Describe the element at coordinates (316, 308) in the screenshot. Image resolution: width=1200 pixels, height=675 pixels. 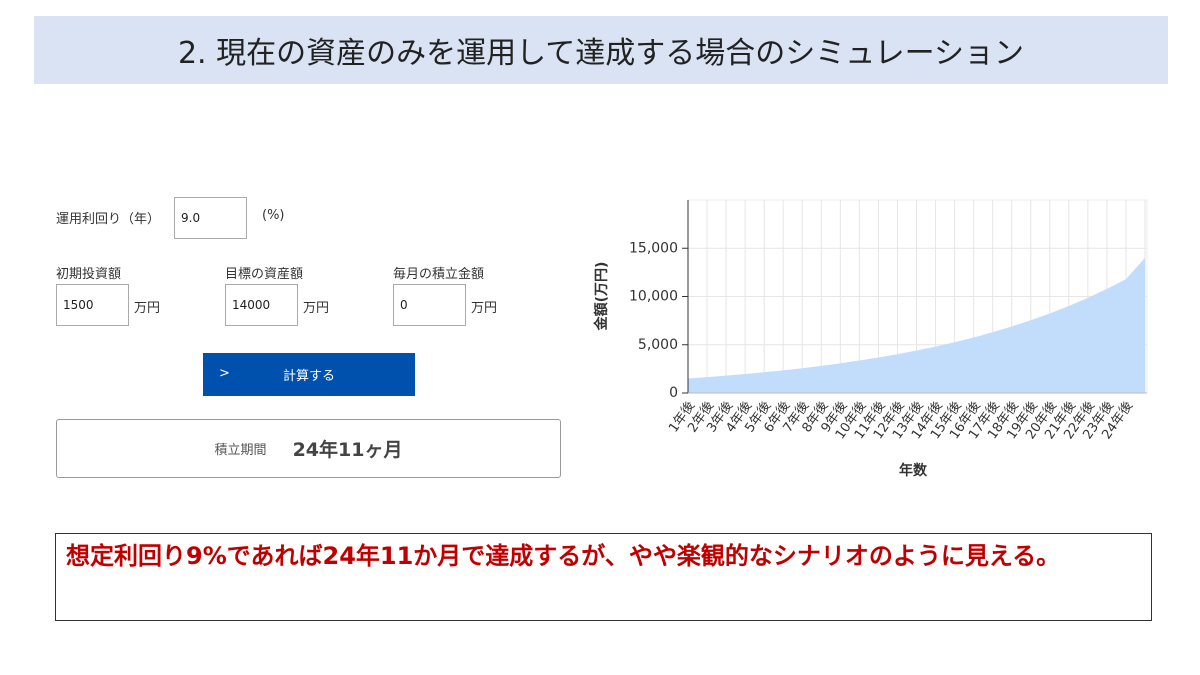
I see `target-unit: 万円` at that location.